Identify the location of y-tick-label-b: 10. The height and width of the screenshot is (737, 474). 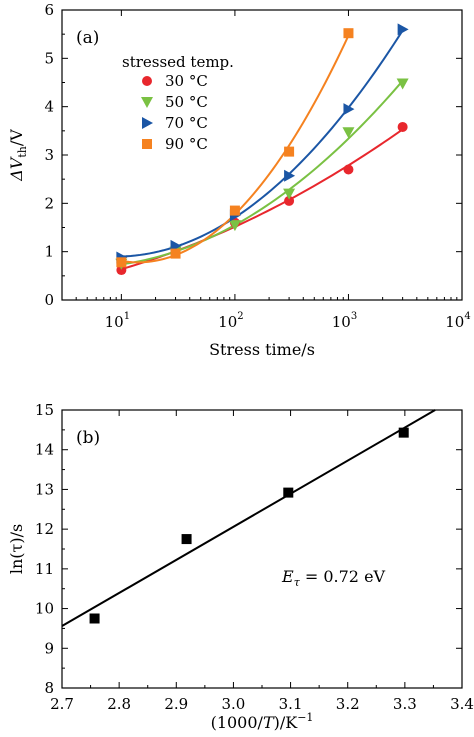
(44, 609).